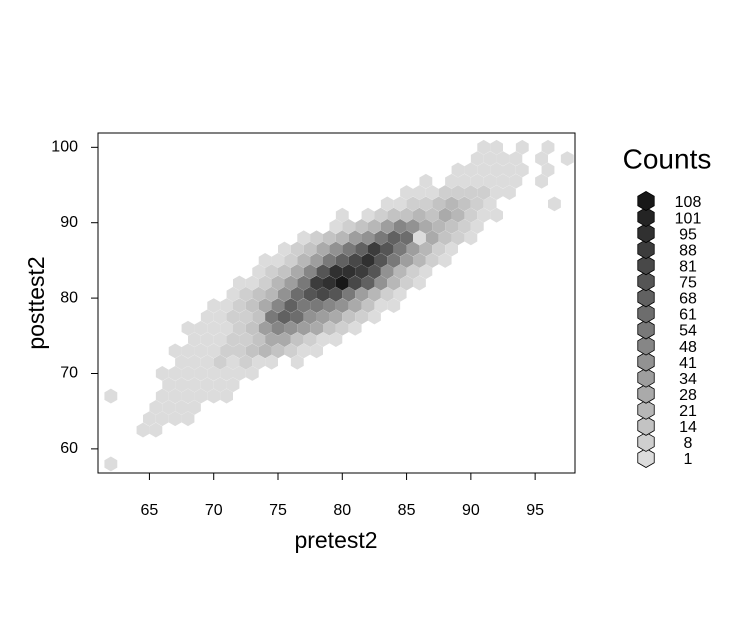  I want to click on legend-label: 28, so click(688, 395).